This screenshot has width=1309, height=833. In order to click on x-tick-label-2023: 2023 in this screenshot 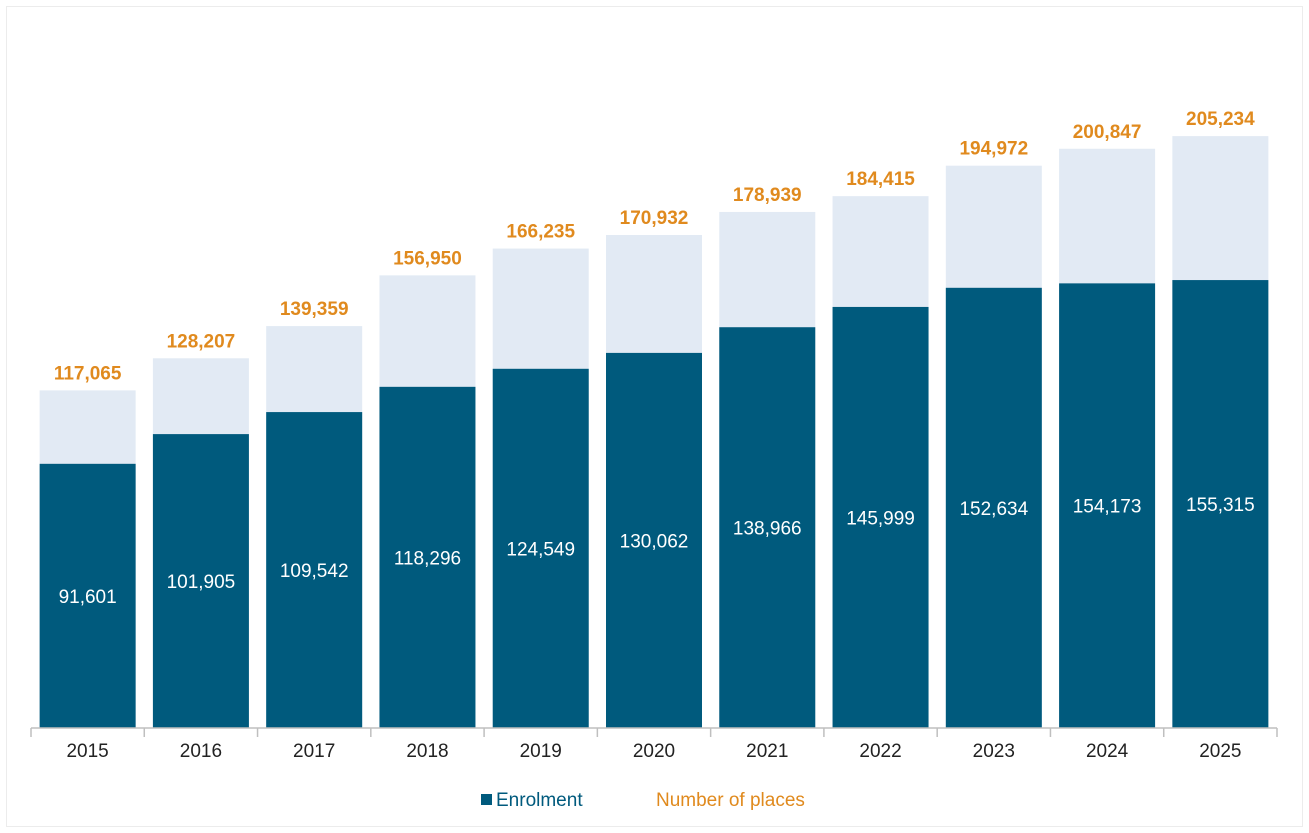, I will do `click(994, 751)`.